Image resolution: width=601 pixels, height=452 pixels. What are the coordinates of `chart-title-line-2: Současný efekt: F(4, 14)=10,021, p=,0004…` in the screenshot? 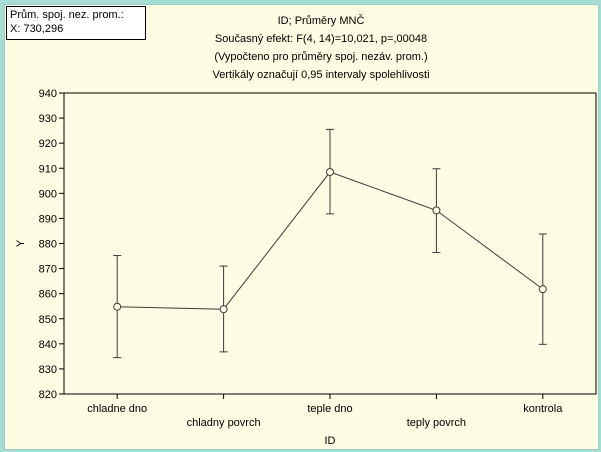 It's located at (321, 39).